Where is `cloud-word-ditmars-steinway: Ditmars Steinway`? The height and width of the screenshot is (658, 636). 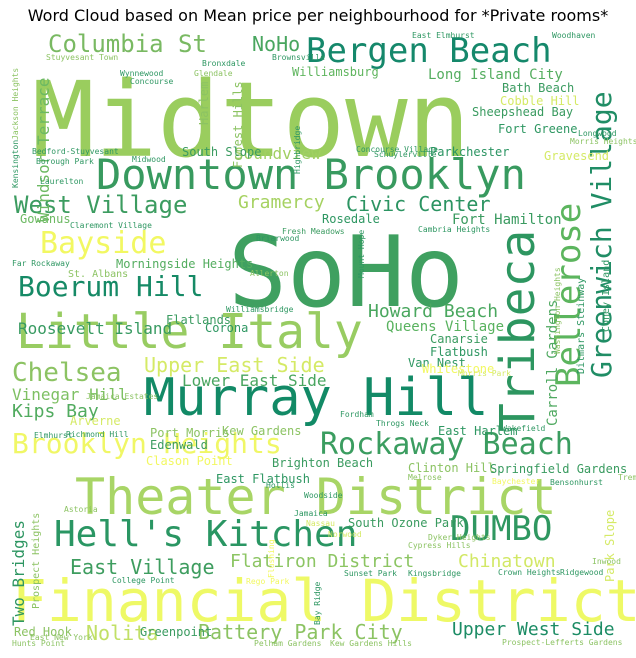 cloud-word-ditmars-steinway: Ditmars Steinway is located at coordinates (581, 325).